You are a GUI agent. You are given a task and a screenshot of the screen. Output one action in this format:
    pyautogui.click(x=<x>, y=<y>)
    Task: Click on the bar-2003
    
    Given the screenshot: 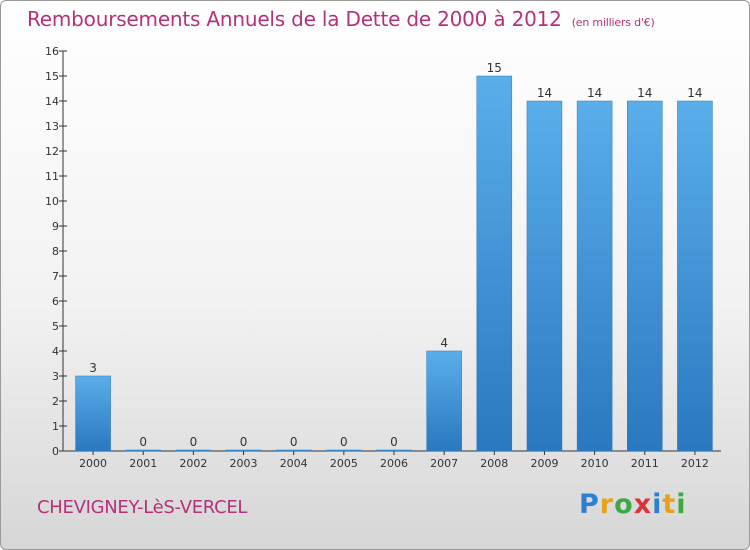 What is the action you would take?
    pyautogui.click(x=243, y=450)
    